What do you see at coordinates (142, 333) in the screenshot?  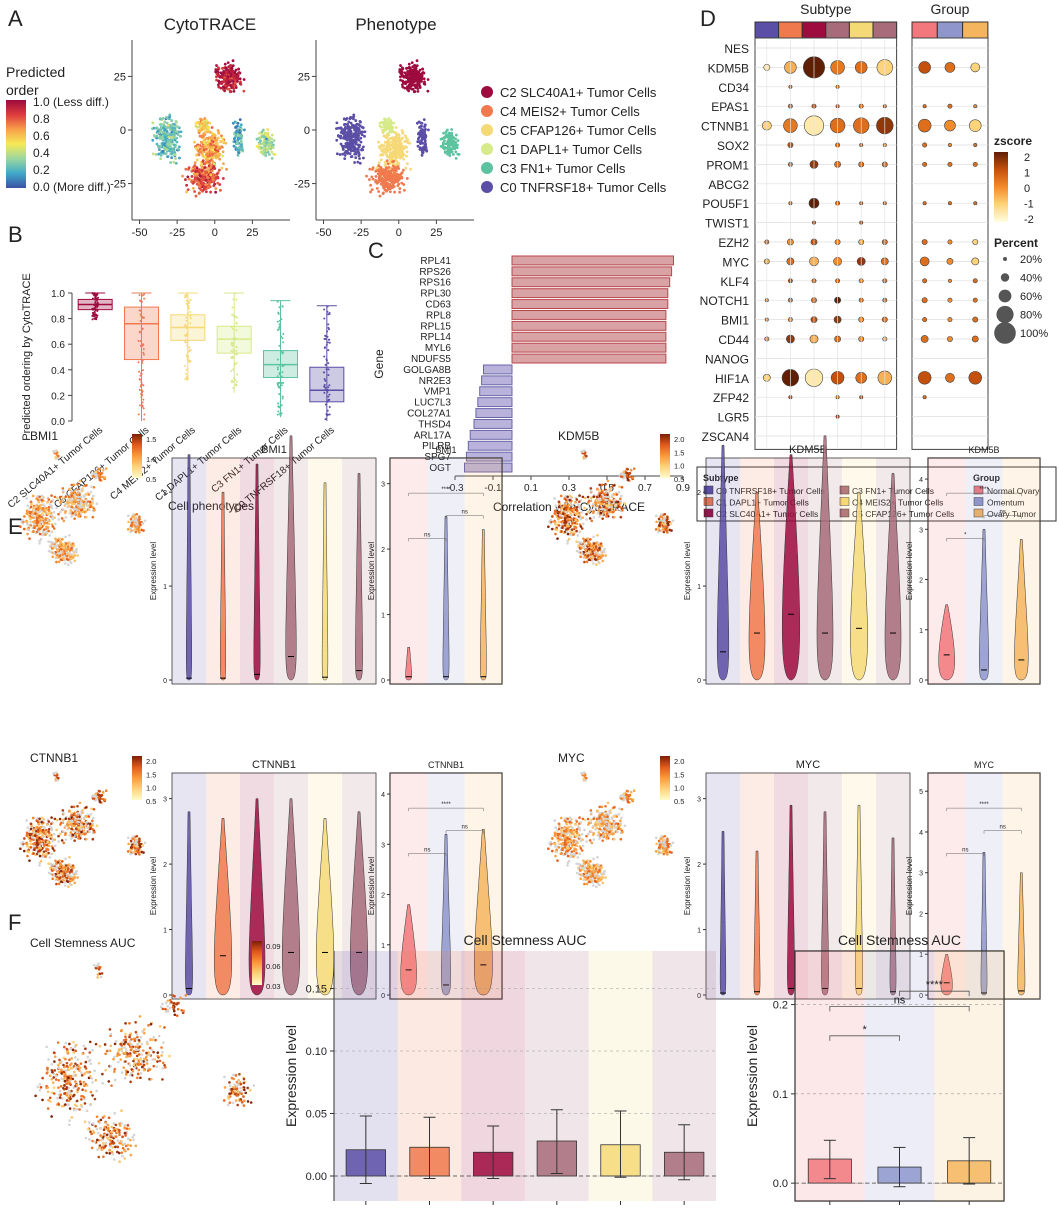 I see `box` at bounding box center [142, 333].